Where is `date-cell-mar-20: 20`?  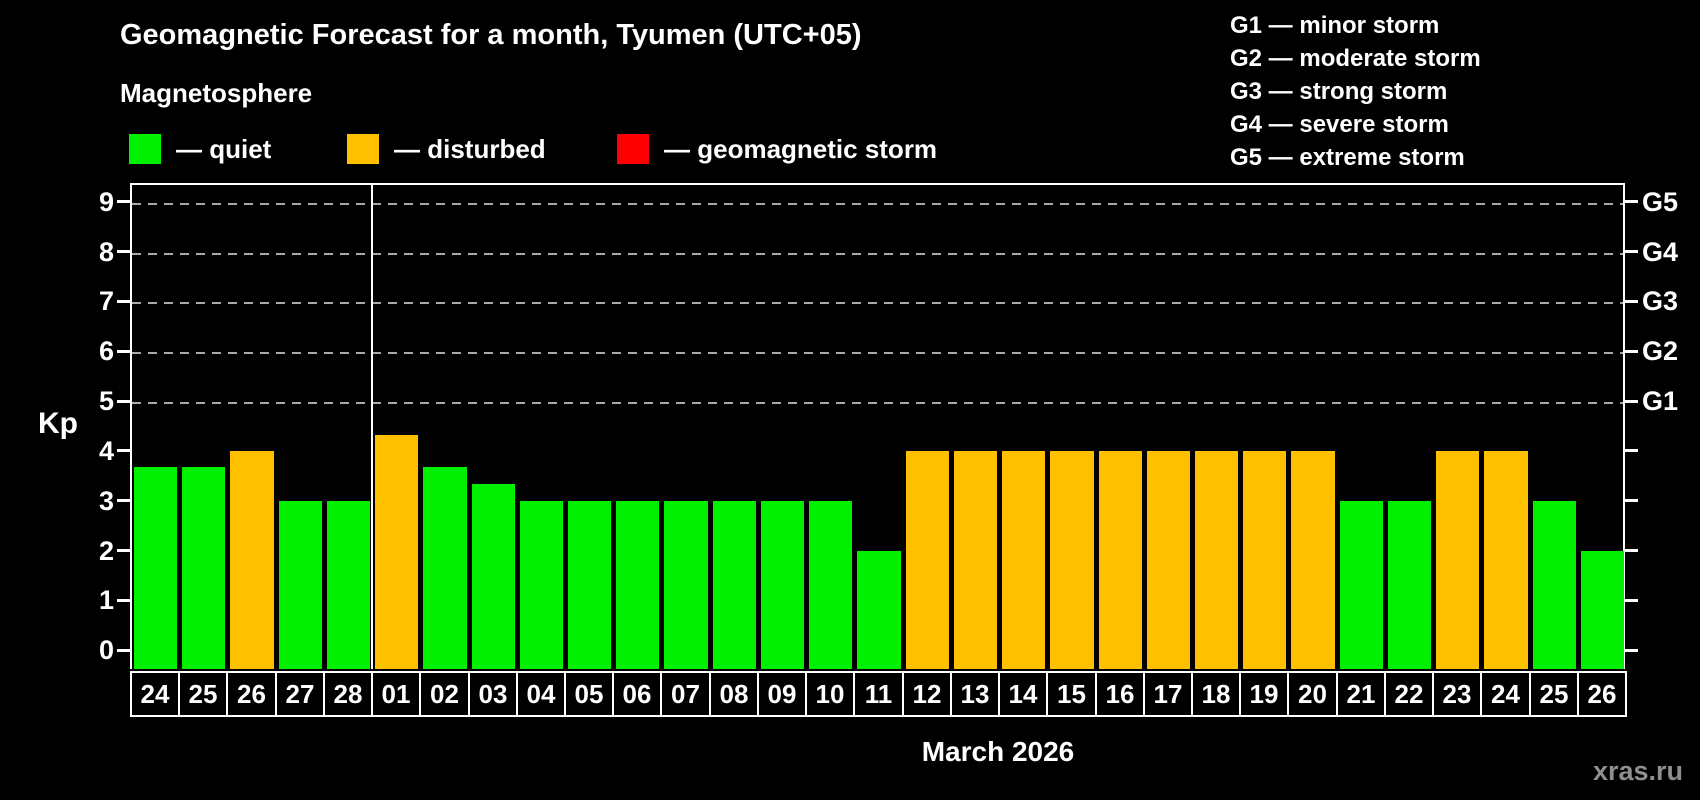
date-cell-mar-20: 20 is located at coordinates (1312, 694).